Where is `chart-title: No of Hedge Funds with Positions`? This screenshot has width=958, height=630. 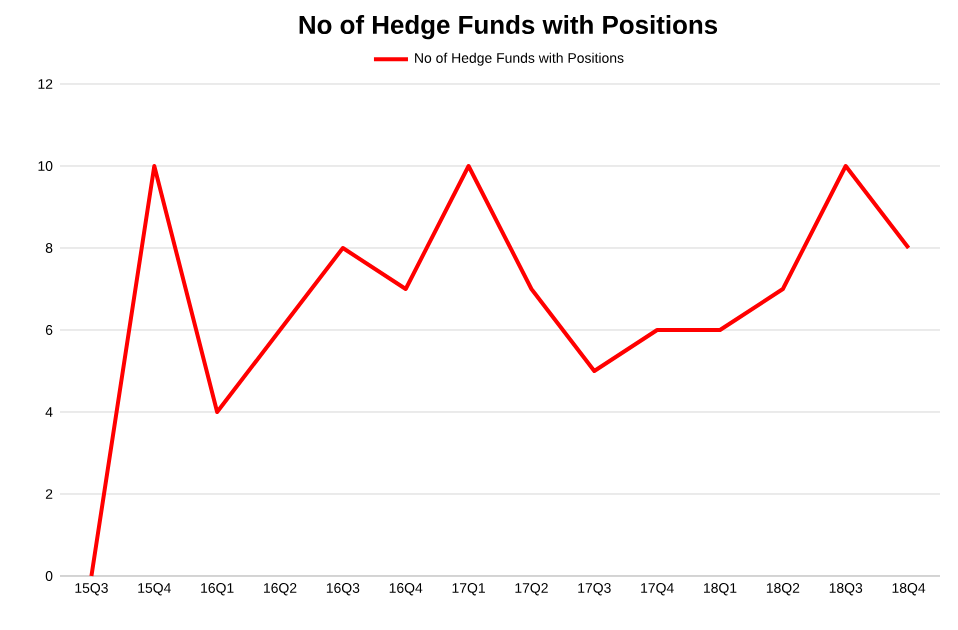
chart-title: No of Hedge Funds with Positions is located at coordinates (508, 27).